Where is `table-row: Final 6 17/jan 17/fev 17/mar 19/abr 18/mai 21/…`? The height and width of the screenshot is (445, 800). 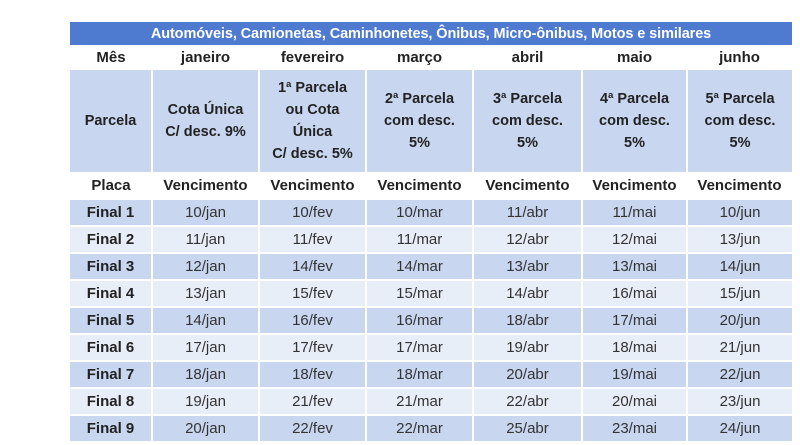 table-row: Final 6 17/jan 17/fev 17/mar 19/abr 18/mai 21/… is located at coordinates (431, 347).